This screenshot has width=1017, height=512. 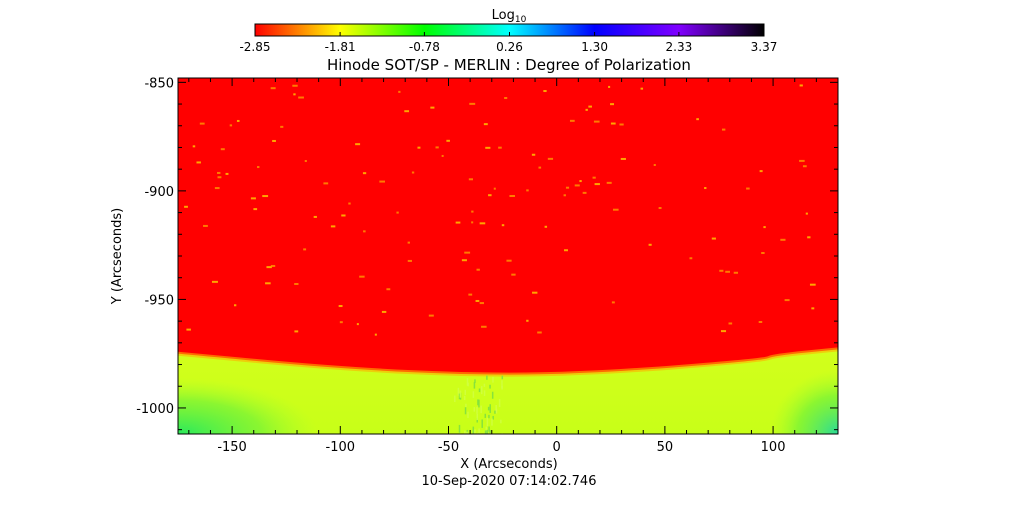 What do you see at coordinates (159, 83) in the screenshot?
I see `y-tick-label: -850` at bounding box center [159, 83].